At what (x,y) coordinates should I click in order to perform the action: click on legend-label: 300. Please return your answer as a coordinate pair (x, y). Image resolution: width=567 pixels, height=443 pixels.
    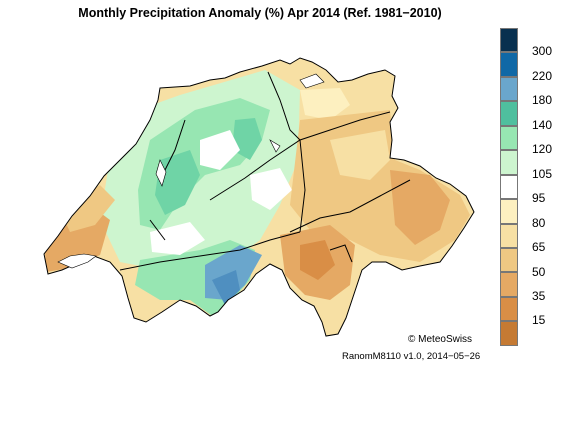
    Looking at the image, I should click on (542, 51).